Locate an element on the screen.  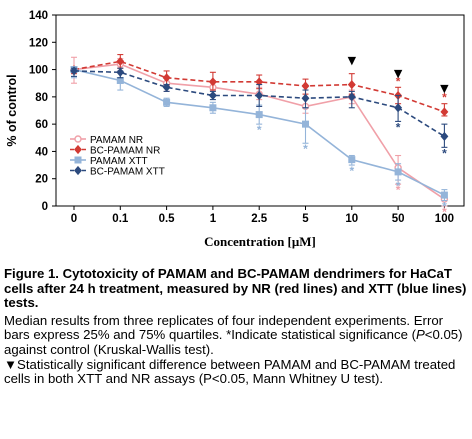
y-tick-label: 20 is located at coordinates (41, 180).